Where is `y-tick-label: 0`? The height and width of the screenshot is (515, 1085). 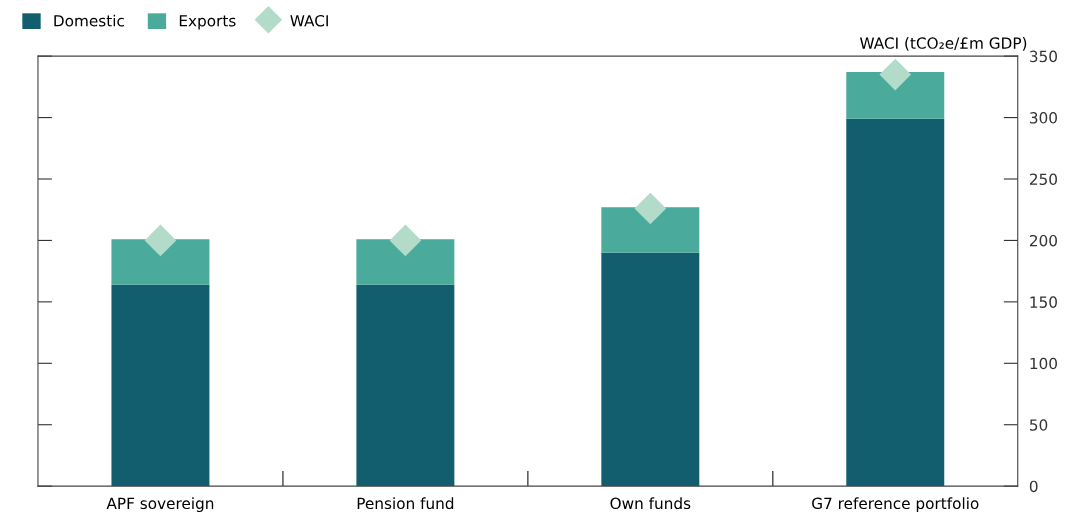
y-tick-label: 0 is located at coordinates (1033, 486).